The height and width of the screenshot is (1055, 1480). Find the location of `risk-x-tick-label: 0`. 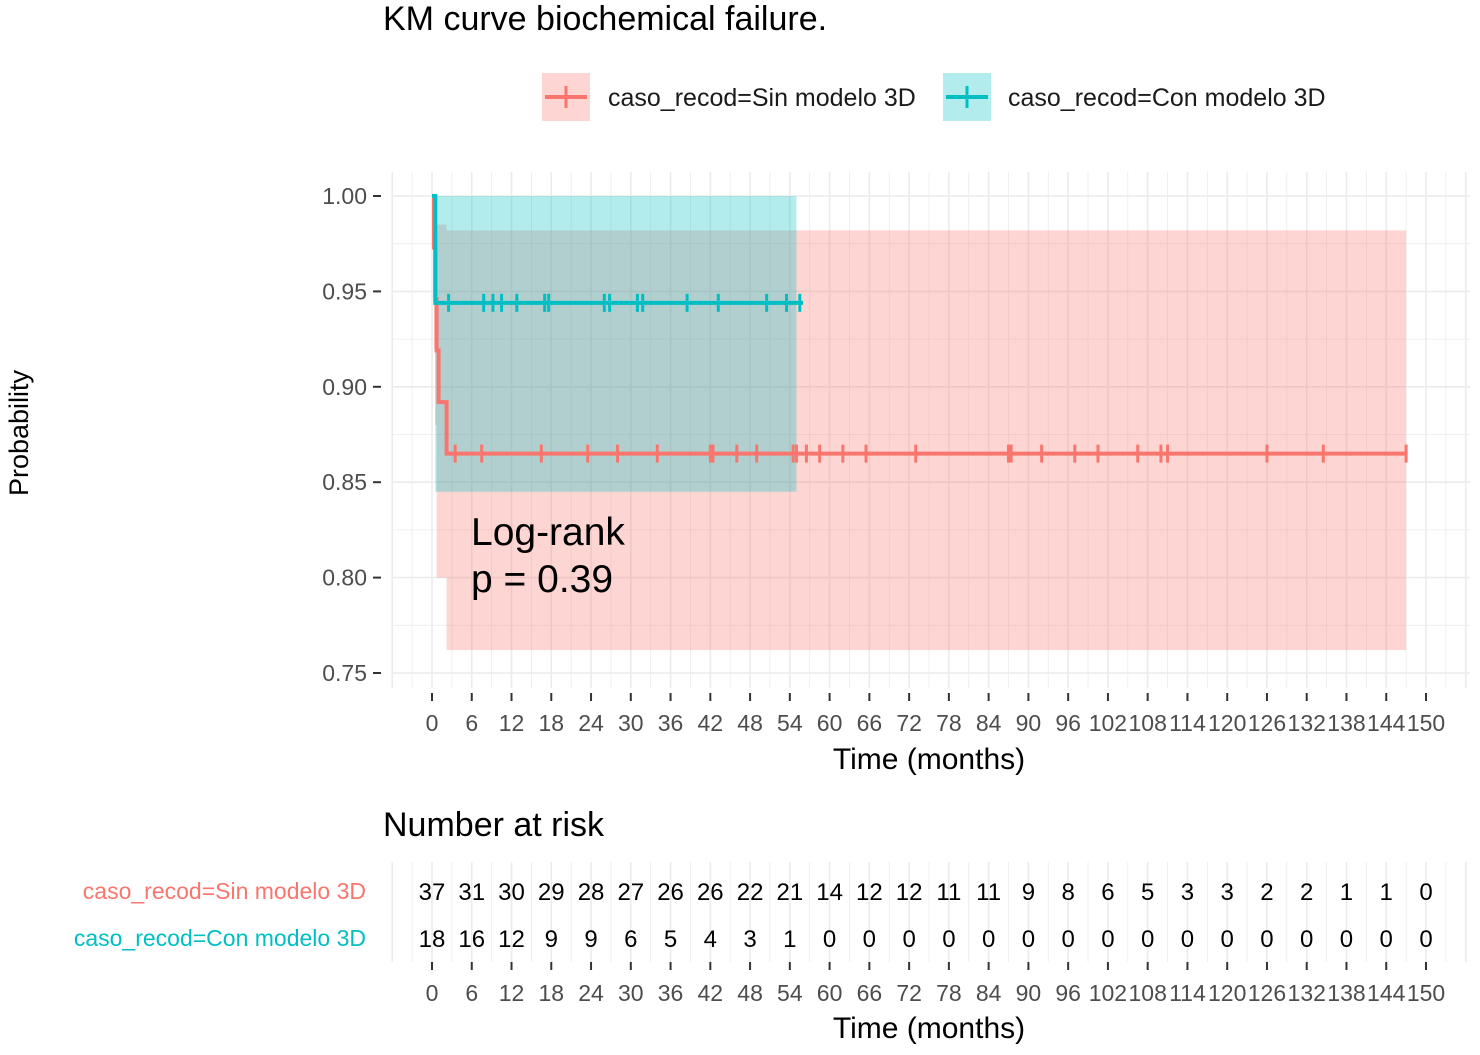

risk-x-tick-label: 0 is located at coordinates (432, 993).